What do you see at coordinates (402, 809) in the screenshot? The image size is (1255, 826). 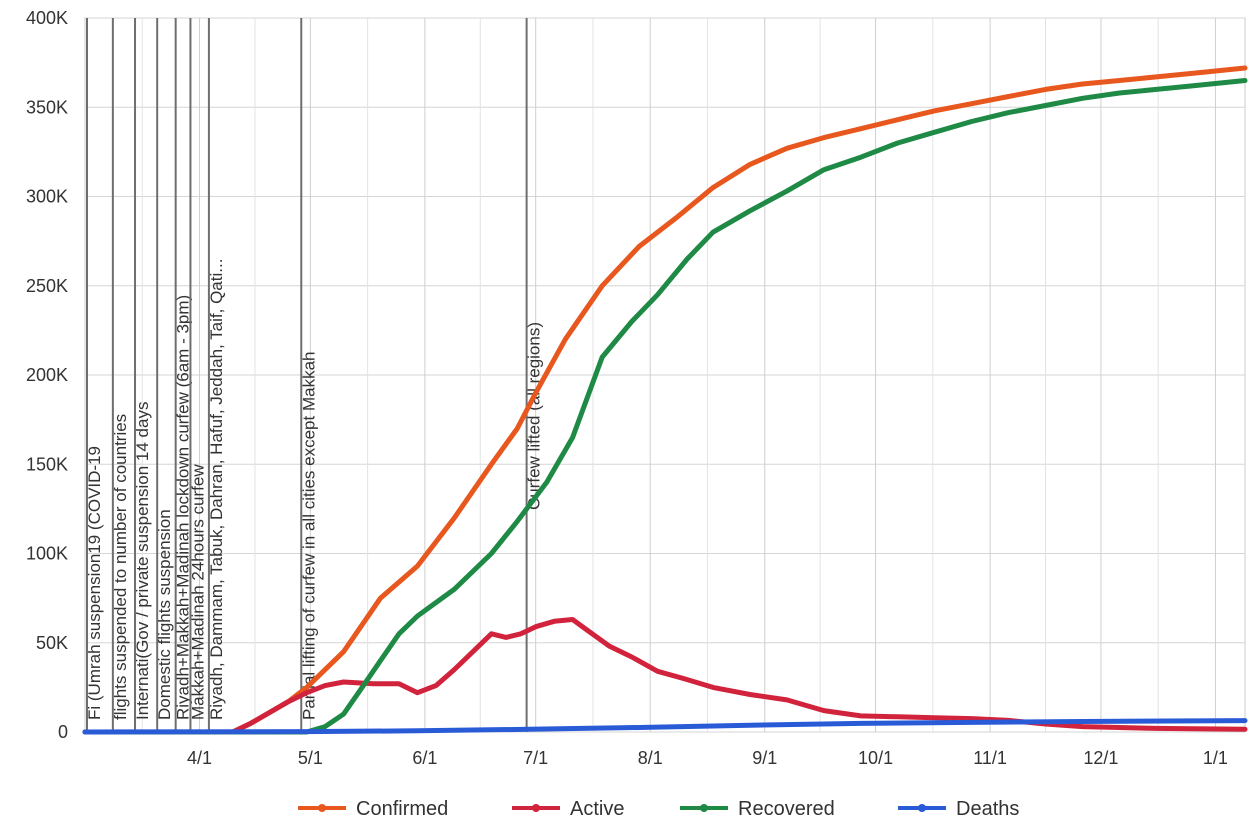 I see `legend-label: Confirmed` at bounding box center [402, 809].